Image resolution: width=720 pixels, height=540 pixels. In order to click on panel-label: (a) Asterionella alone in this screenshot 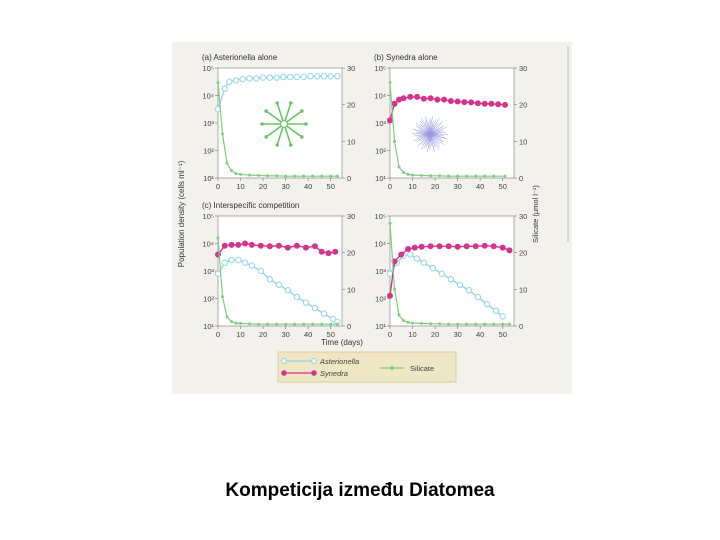, I will do `click(240, 57)`.